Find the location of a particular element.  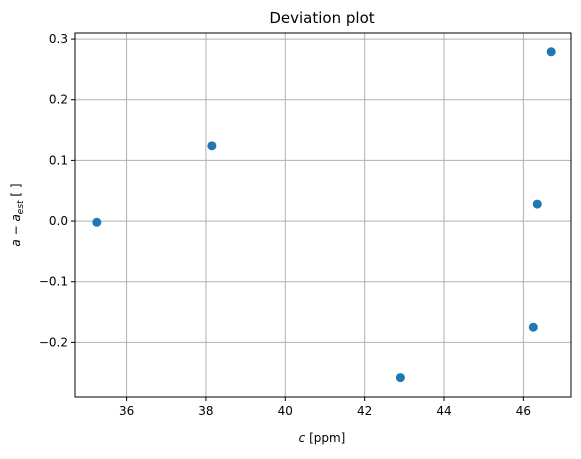

x-tick-label: 44 is located at coordinates (443, 411).